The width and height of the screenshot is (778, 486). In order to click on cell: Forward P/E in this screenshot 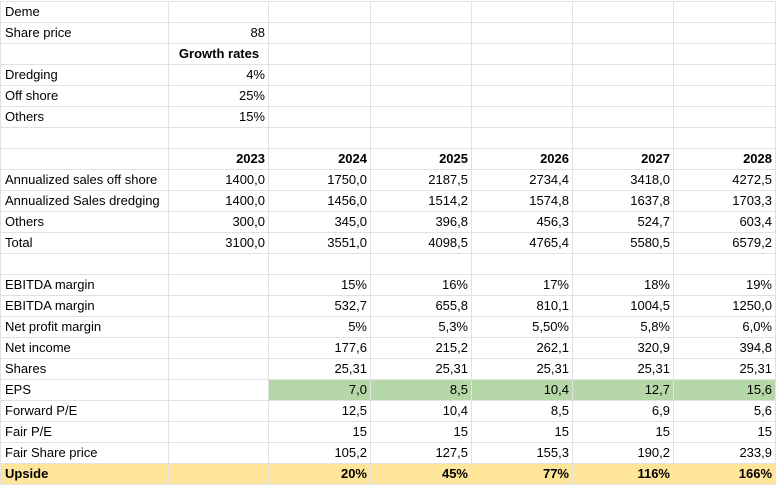, I will do `click(84, 411)`.